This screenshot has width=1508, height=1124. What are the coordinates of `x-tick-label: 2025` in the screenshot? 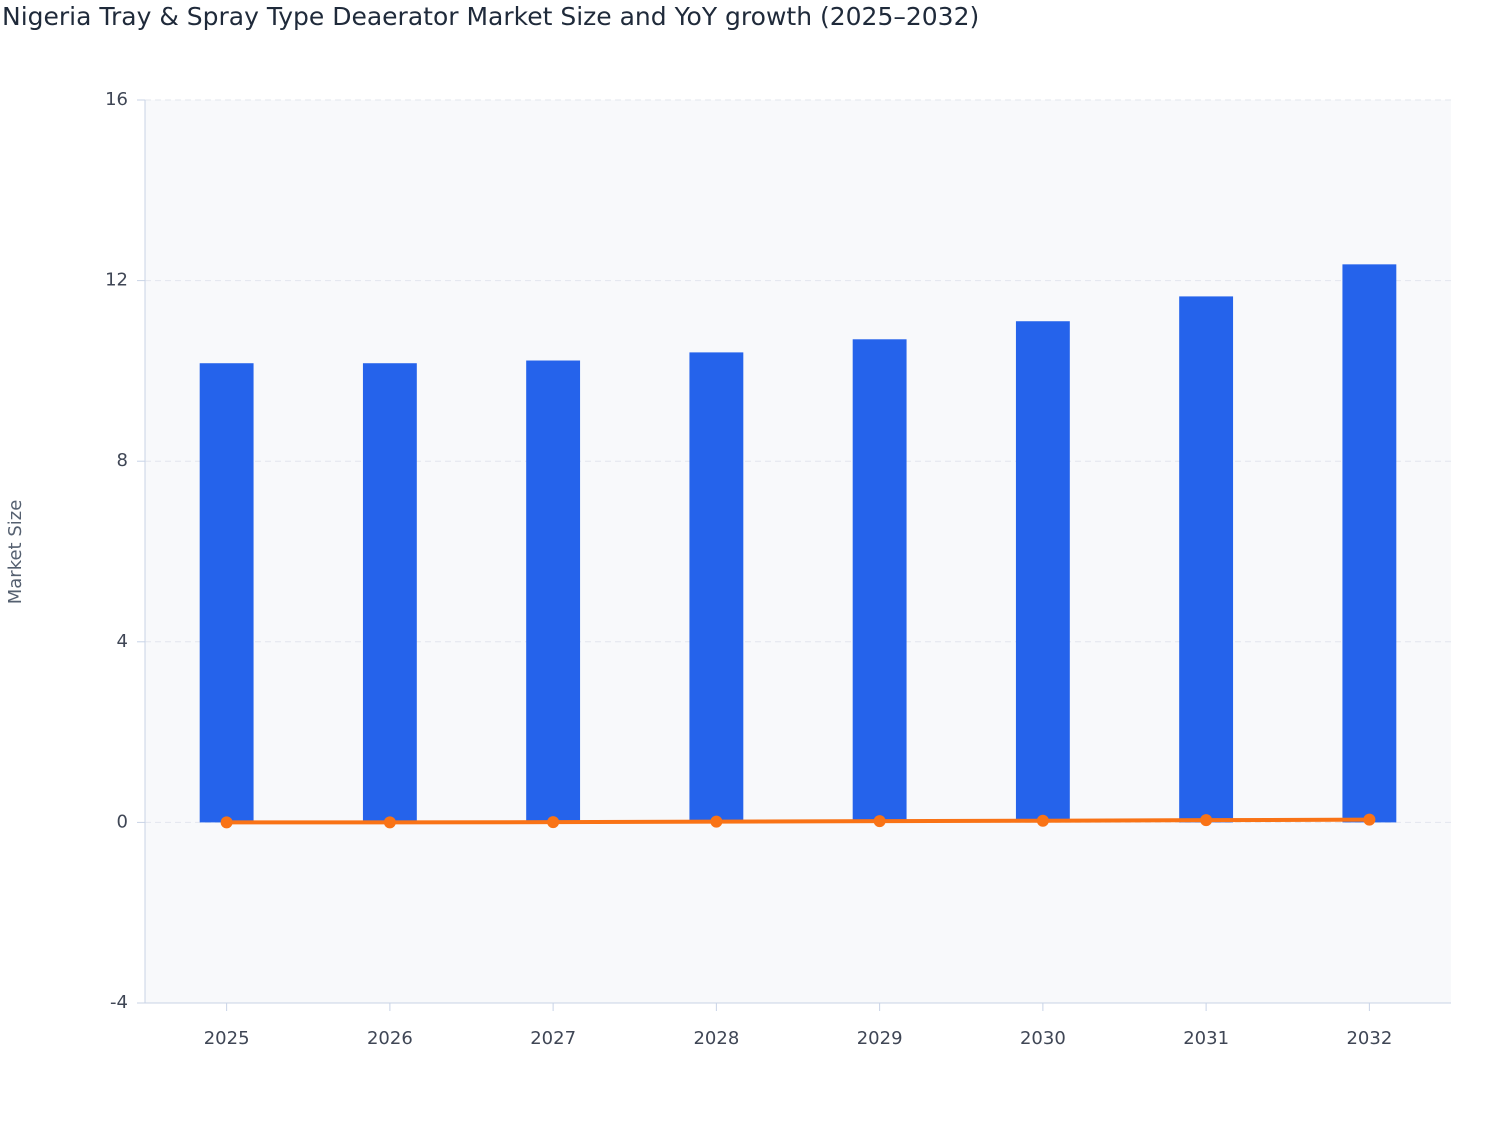 It's located at (227, 1038).